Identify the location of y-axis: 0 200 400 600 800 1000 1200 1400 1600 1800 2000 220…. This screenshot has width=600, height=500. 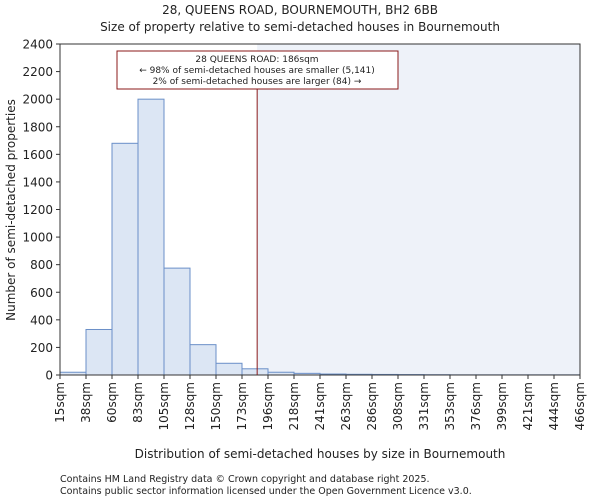
(41, 210).